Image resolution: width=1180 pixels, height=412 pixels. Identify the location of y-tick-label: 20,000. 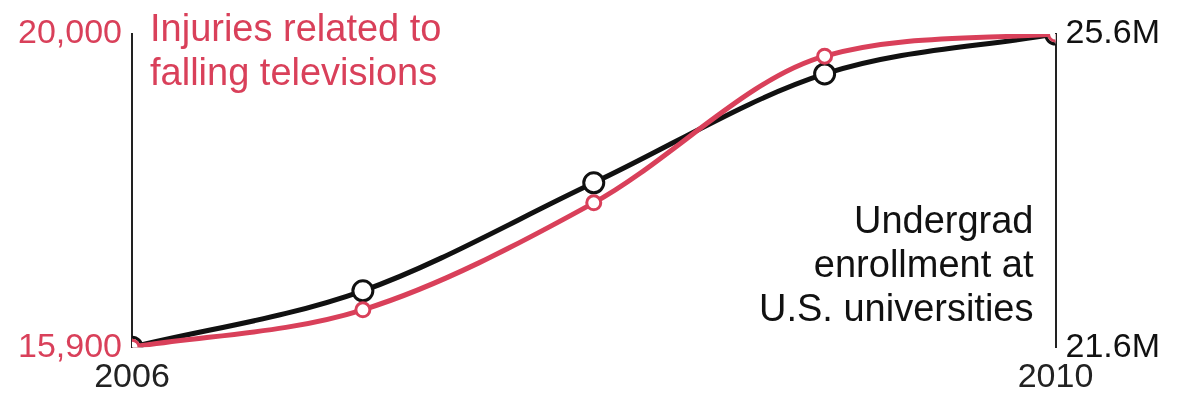
(69, 31).